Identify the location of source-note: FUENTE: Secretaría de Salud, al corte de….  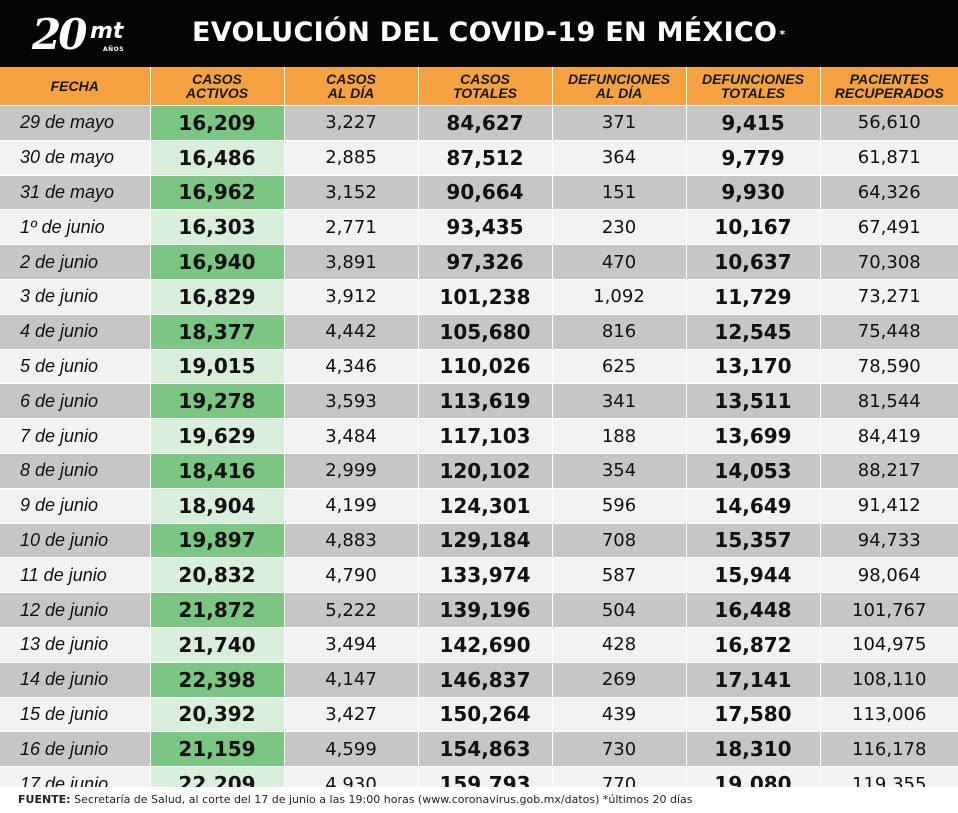
(355, 799).